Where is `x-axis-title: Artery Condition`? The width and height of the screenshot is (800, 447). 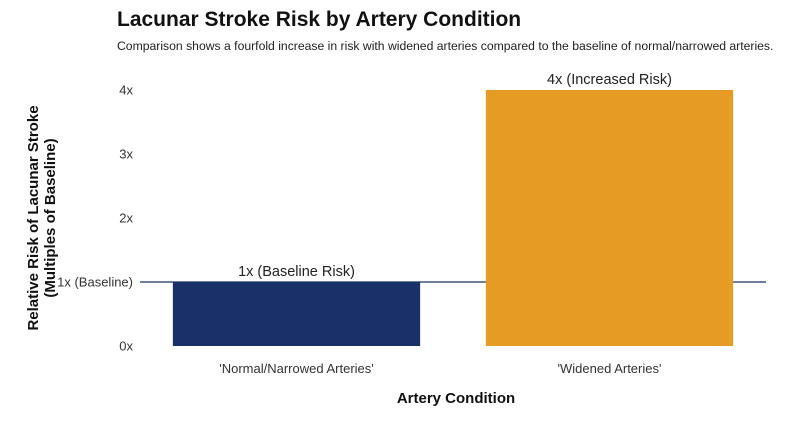
x-axis-title: Artery Condition is located at coordinates (456, 398).